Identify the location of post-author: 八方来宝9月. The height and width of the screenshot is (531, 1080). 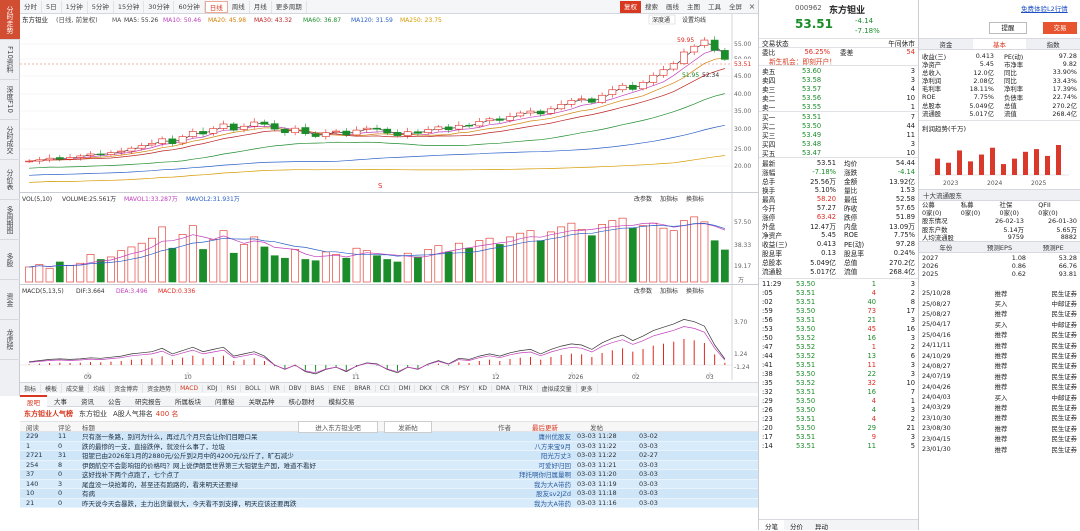
(552, 446).